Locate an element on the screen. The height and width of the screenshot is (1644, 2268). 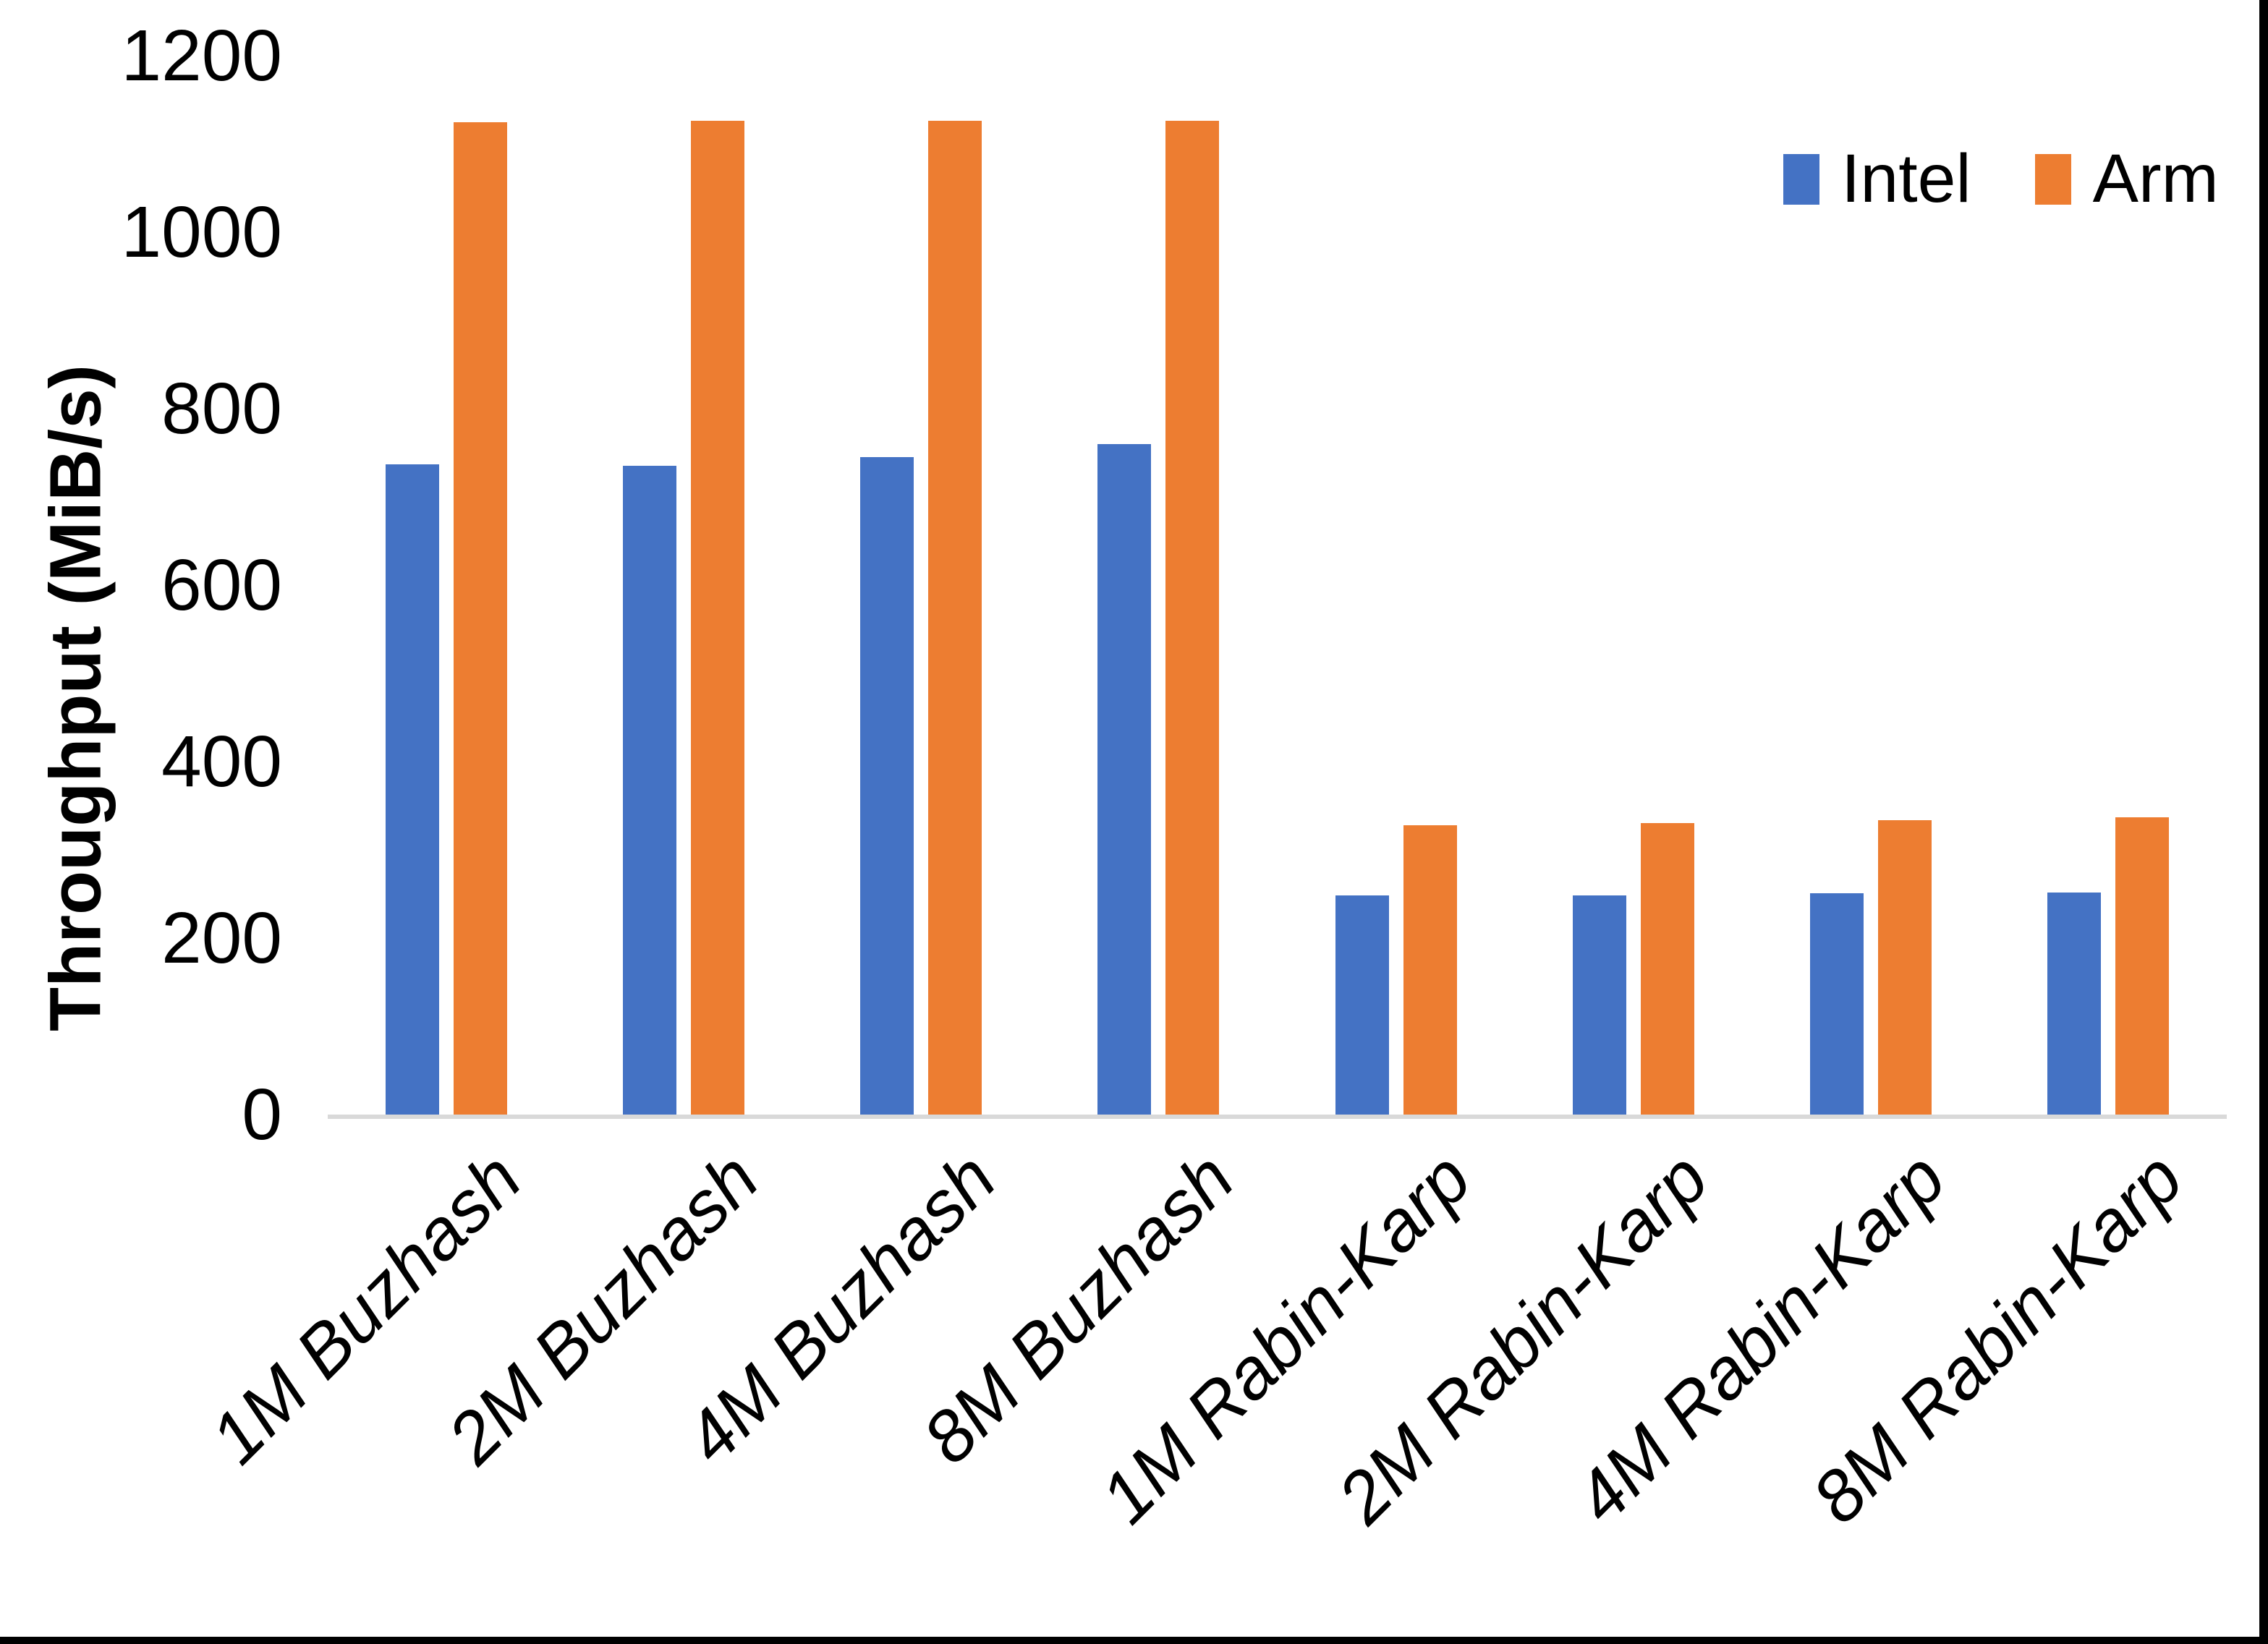
legend-swatch-arm is located at coordinates (2052, 179).